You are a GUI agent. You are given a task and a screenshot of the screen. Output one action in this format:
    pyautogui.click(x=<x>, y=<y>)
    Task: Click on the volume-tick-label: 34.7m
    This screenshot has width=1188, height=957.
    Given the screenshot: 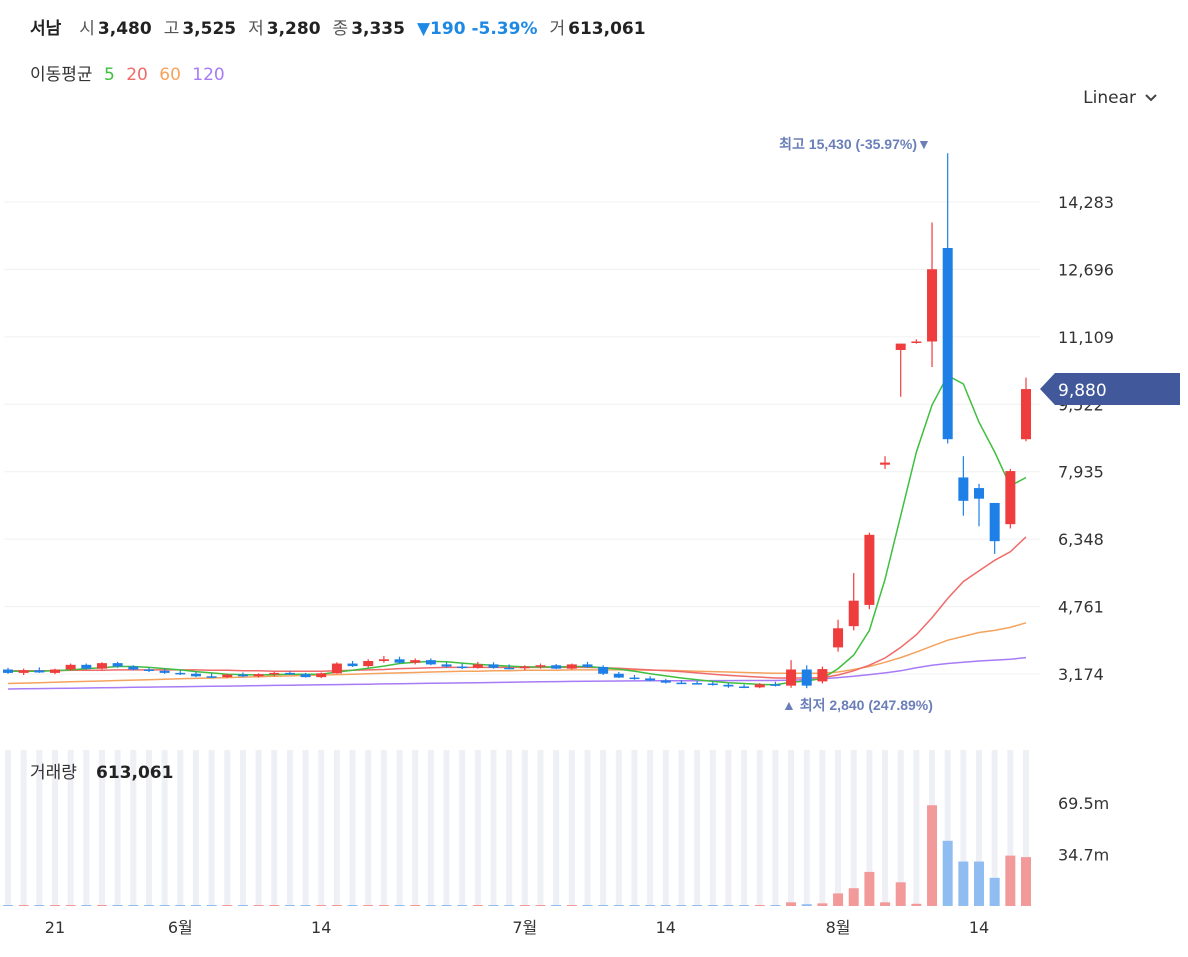 What is the action you would take?
    pyautogui.click(x=1083, y=855)
    